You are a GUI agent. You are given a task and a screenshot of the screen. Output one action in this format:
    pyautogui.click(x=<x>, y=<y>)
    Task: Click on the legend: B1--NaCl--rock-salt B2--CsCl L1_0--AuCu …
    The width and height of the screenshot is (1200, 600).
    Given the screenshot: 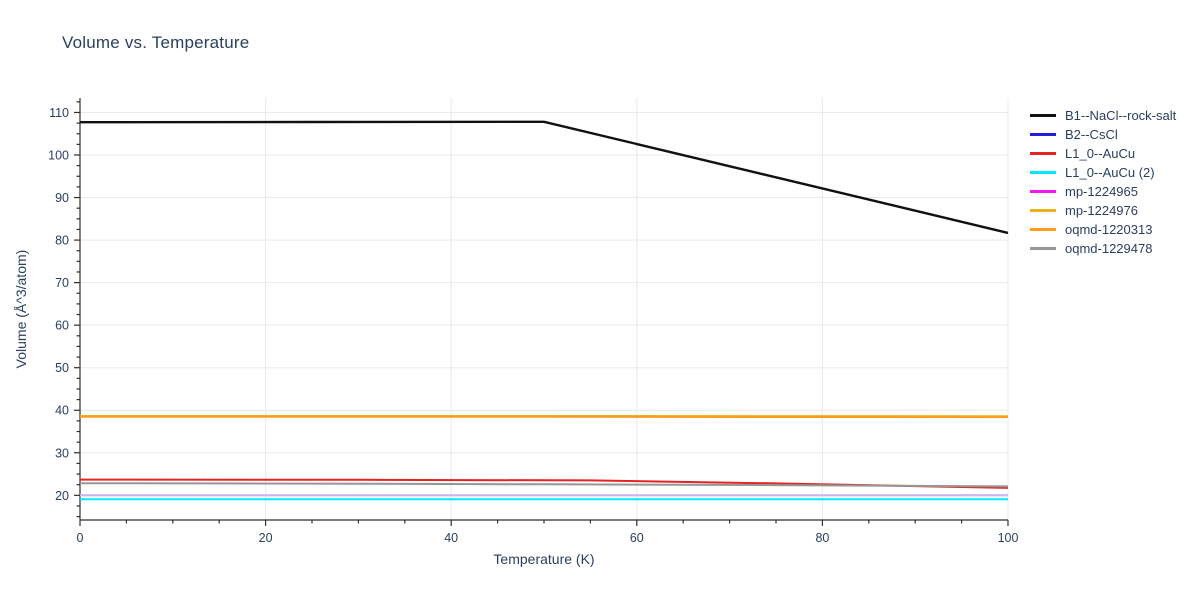 What is the action you would take?
    pyautogui.click(x=1103, y=182)
    